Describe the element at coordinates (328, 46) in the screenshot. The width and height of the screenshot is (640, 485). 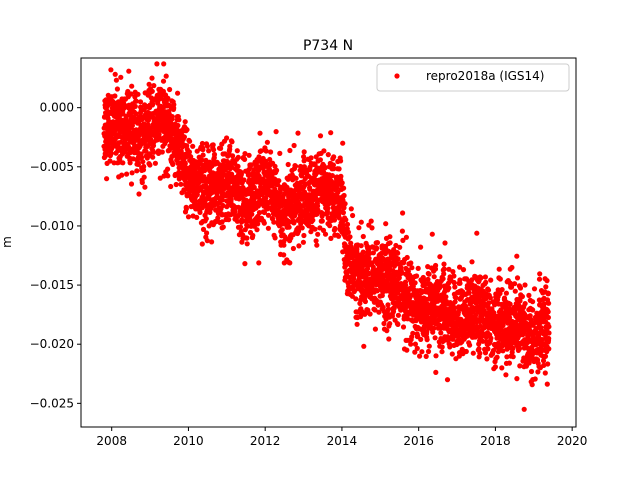
I see `chart-title: P734 N` at that location.